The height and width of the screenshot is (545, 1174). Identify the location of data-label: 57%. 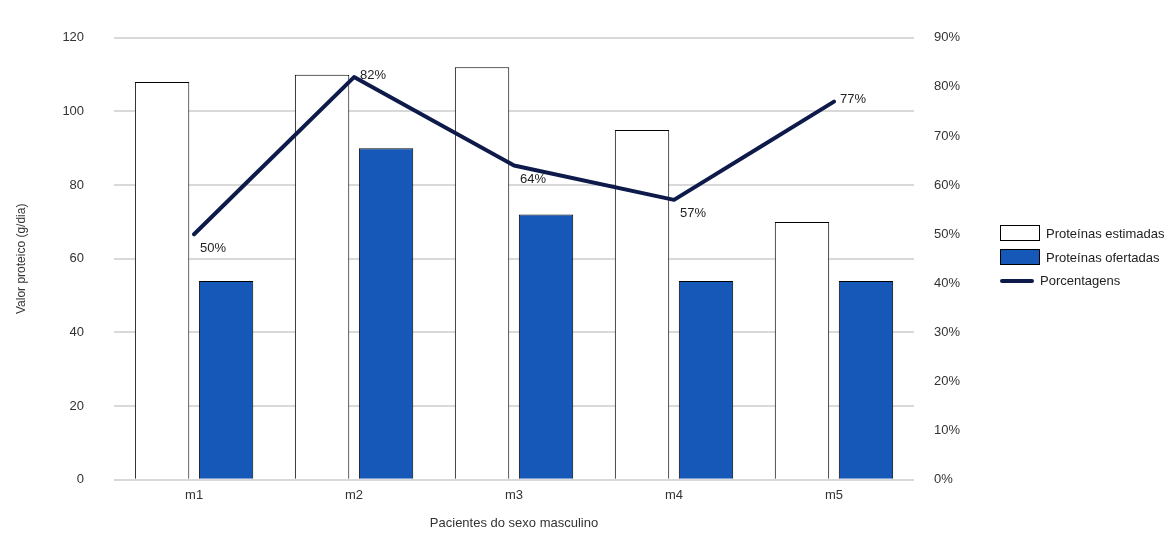
(693, 213).